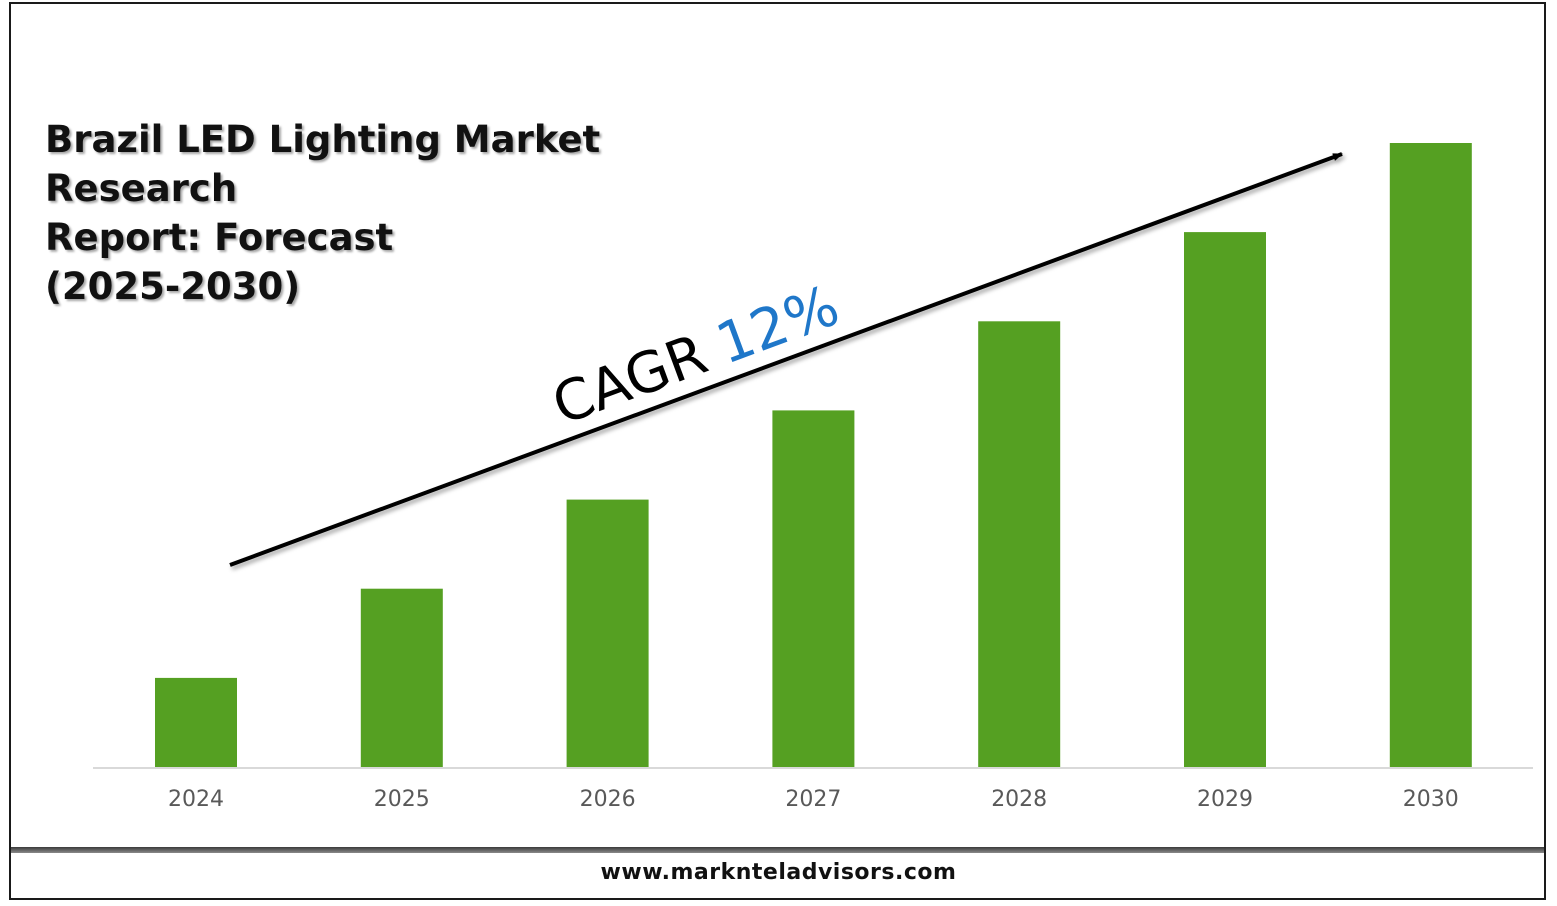 This screenshot has height=906, width=1557. I want to click on x-tick-label-2027: 2027, so click(813, 799).